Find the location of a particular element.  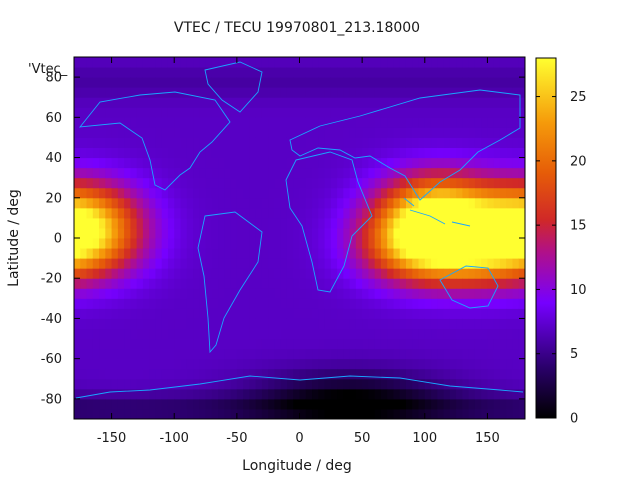

colorbar-tick-label: 20 is located at coordinates (578, 161).